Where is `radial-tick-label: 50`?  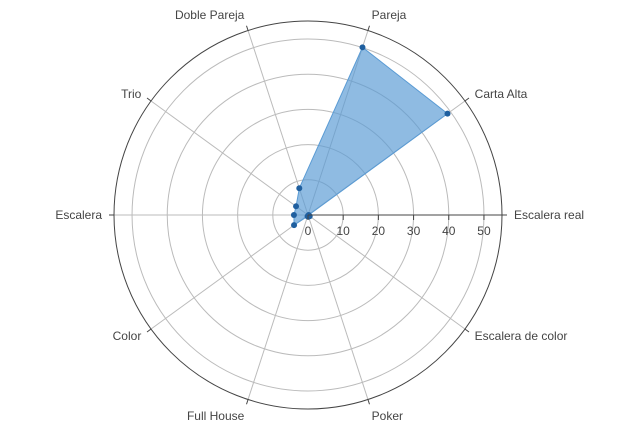 radial-tick-label: 50 is located at coordinates (484, 231).